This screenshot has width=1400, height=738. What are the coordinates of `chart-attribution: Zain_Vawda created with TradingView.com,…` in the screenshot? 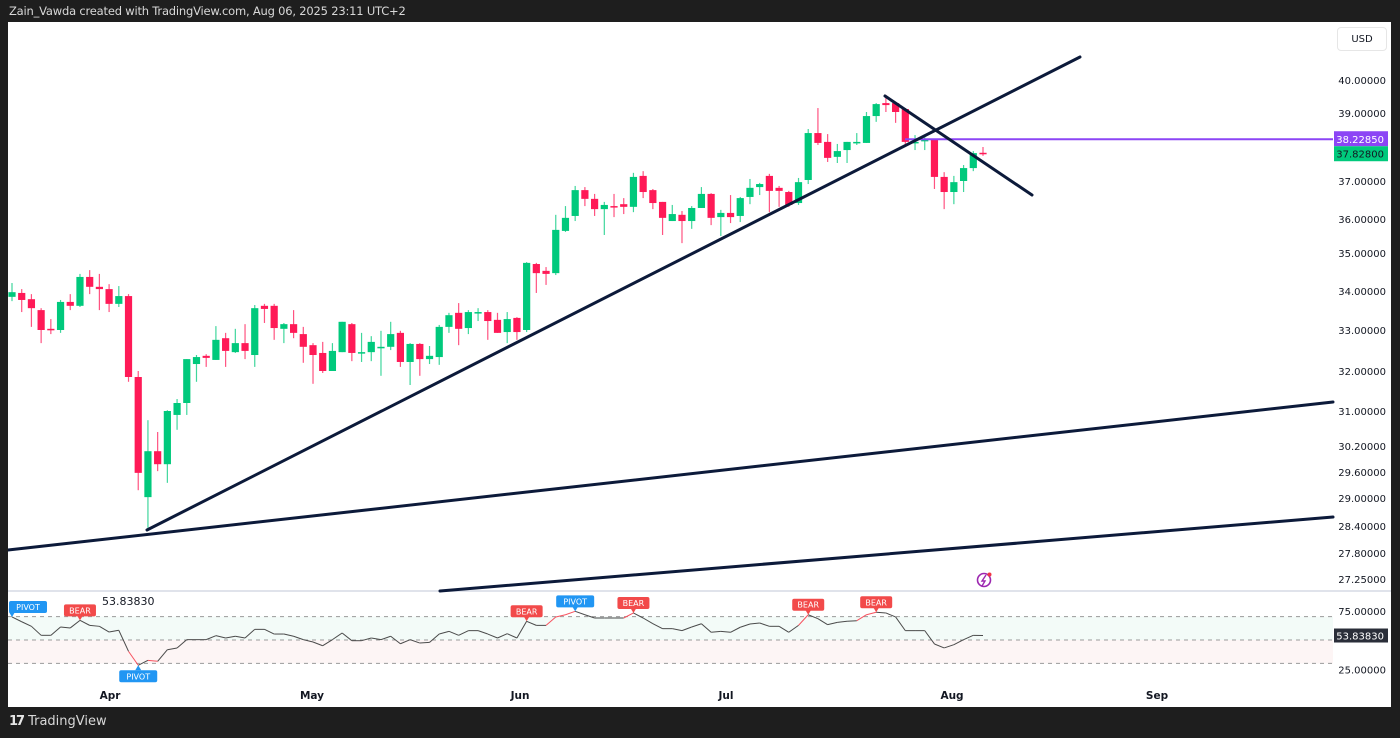 It's located at (207, 11).